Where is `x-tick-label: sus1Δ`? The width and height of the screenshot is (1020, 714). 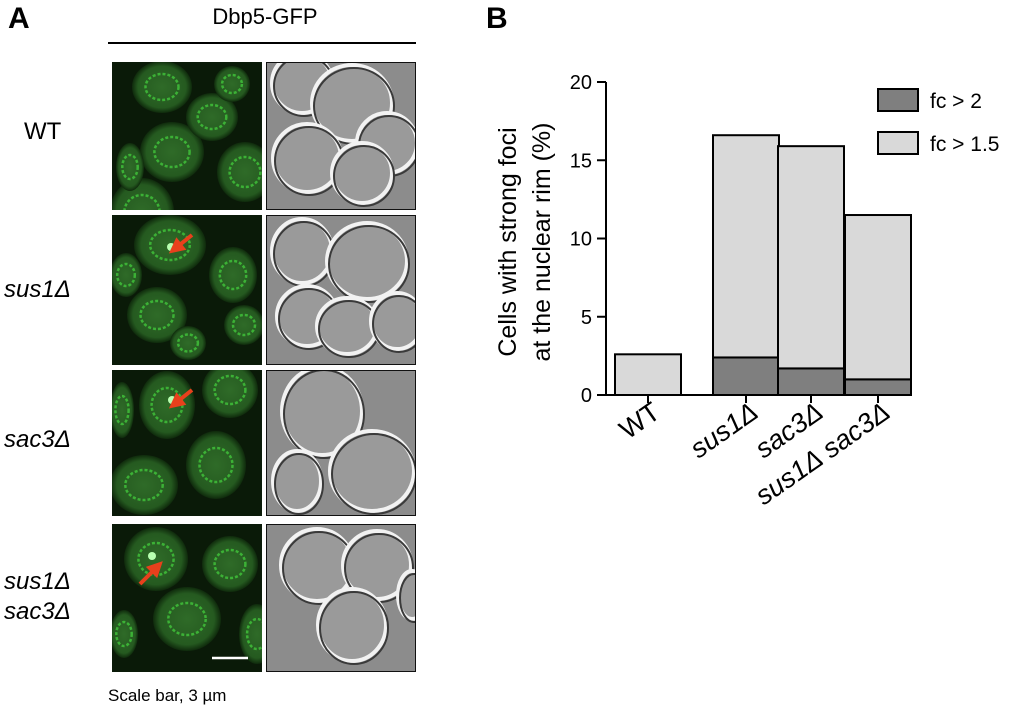
x-tick-label: sus1Δ is located at coordinates (724, 430).